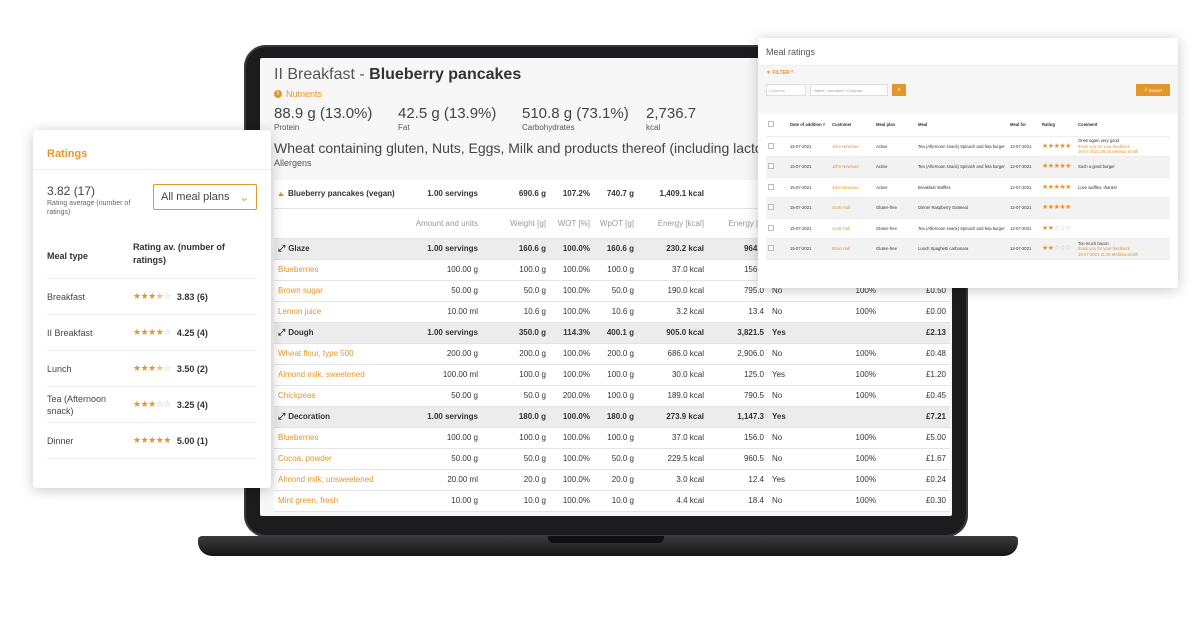  What do you see at coordinates (915, 417) in the screenshot?
I see `recipe-cell: £7.21` at bounding box center [915, 417].